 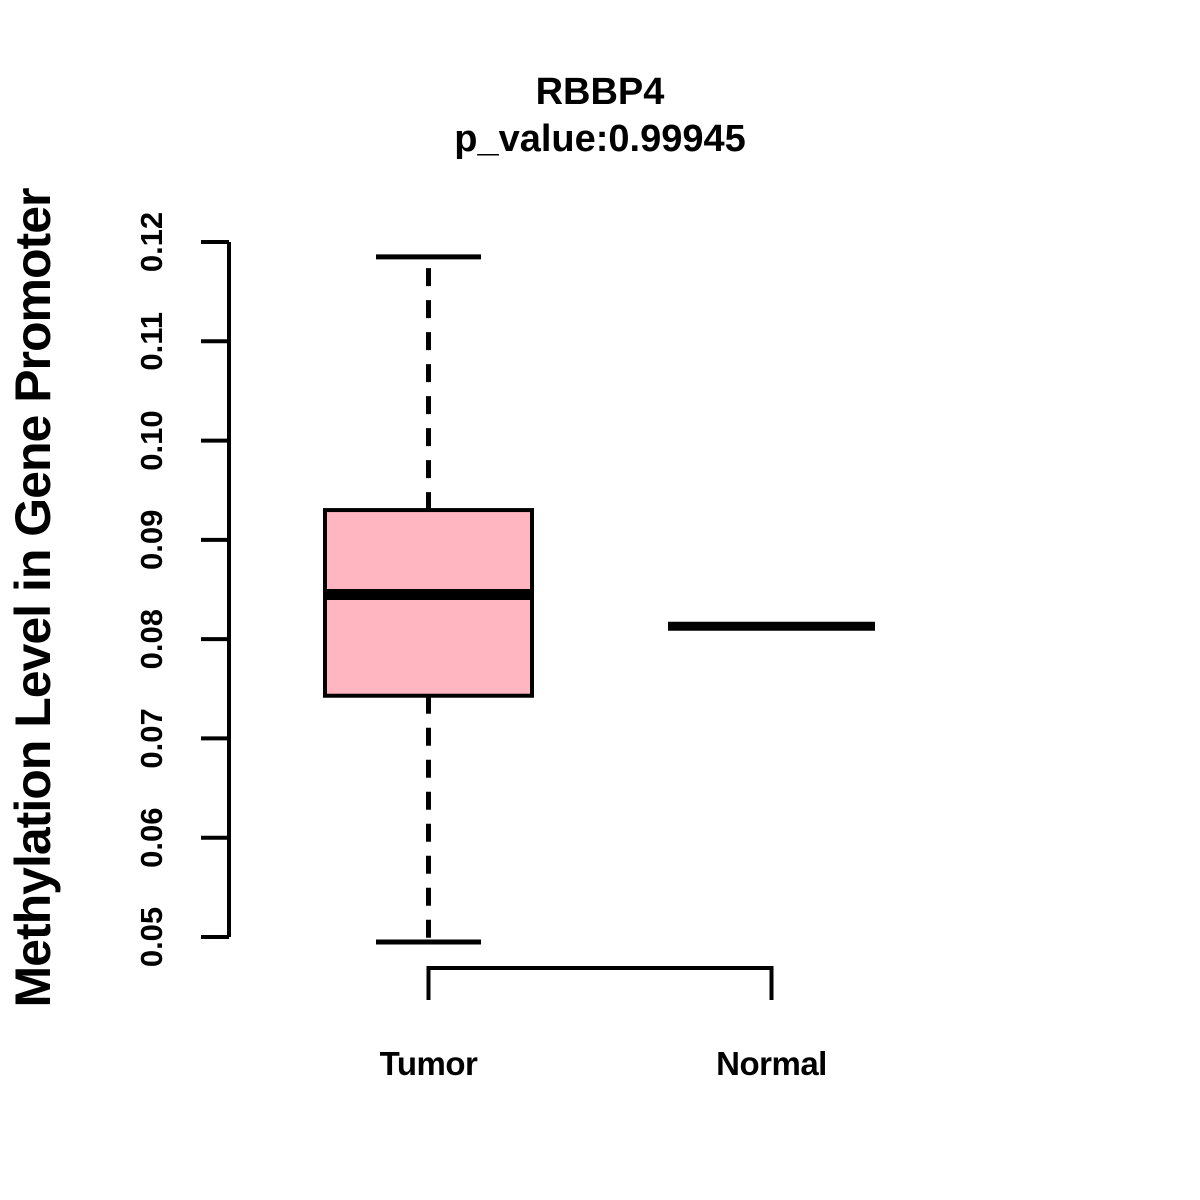 I want to click on y-tick-label: 0.11, so click(x=151, y=341).